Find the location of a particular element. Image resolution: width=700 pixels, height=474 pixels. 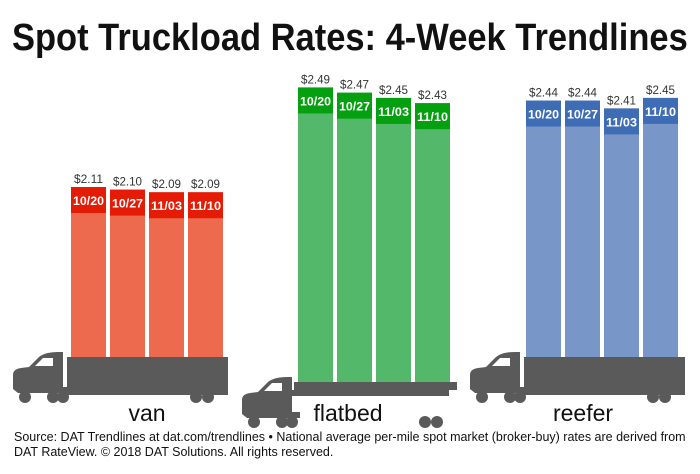

value-label: $2.49 is located at coordinates (315, 80).